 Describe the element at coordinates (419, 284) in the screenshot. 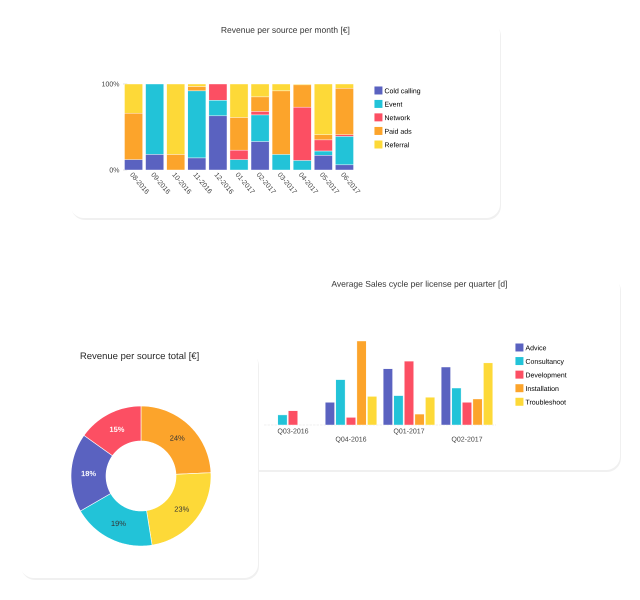

I see `chart-title: Average Sales cycle per license per quarter [d]` at that location.